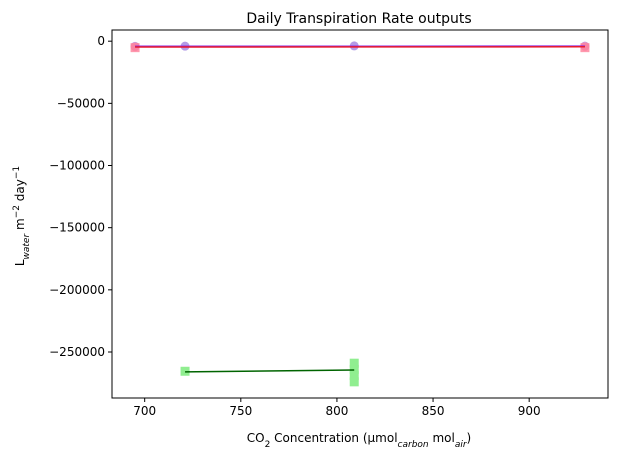 Image resolution: width=617 pixels, height=457 pixels. Describe the element at coordinates (336, 411) in the screenshot. I see `x-tick-label: 800` at that location.